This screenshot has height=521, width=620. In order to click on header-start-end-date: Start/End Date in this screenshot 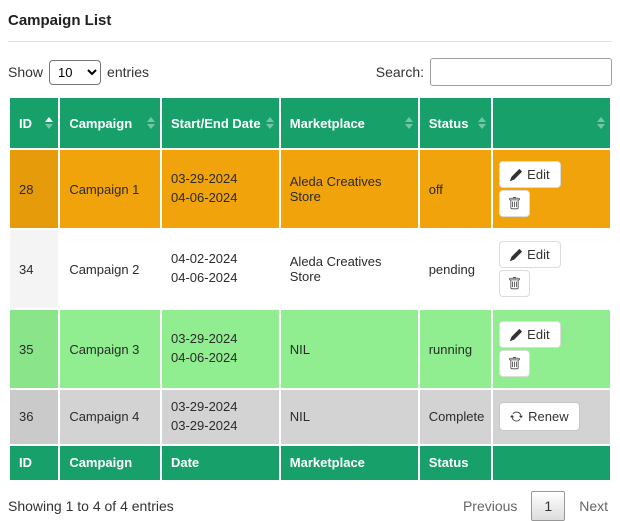, I will do `click(220, 123)`.